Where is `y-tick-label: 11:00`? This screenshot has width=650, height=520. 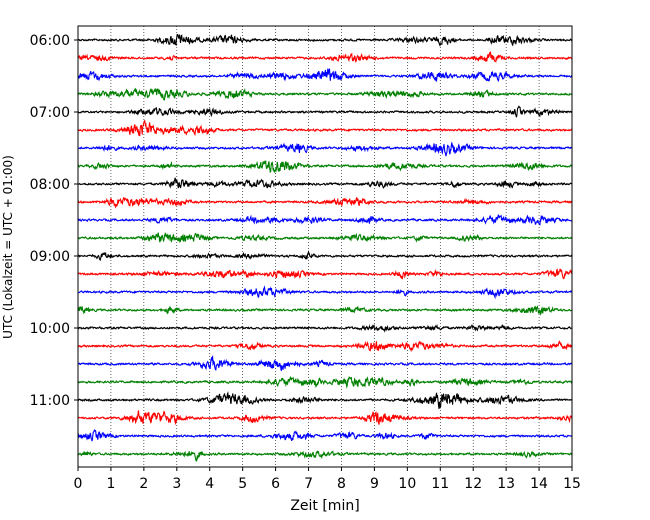 y-tick-label: 11:00 is located at coordinates (50, 401).